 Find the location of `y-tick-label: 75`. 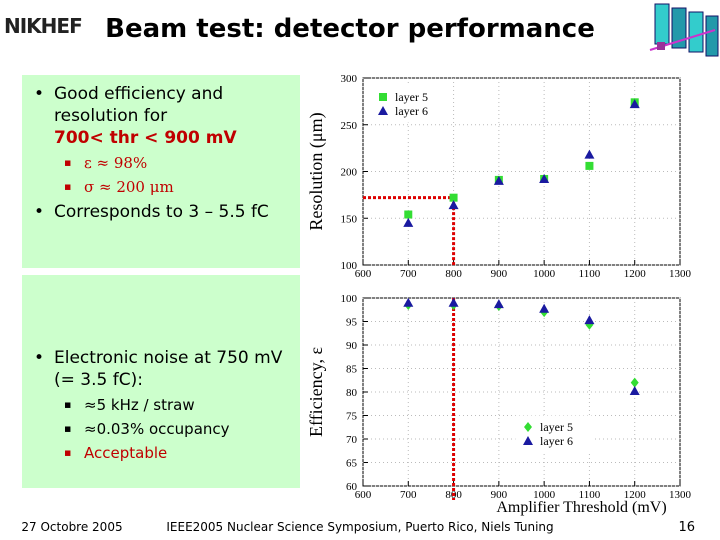

y-tick-label: 75 is located at coordinates (352, 417).